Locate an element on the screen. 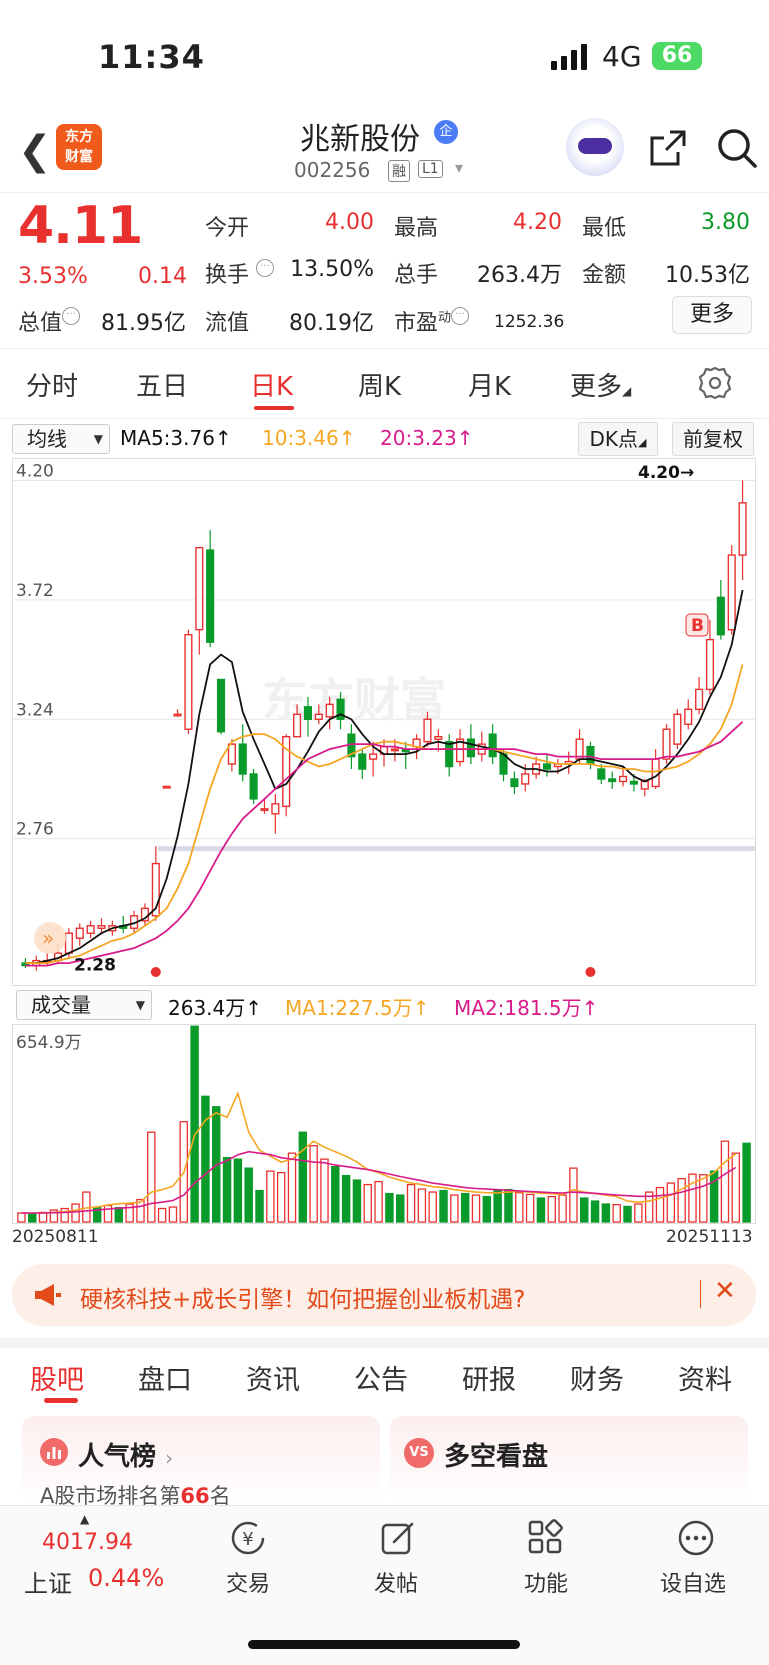 The width and height of the screenshot is (769, 1665). nav-trade: 交易 is located at coordinates (248, 1584).